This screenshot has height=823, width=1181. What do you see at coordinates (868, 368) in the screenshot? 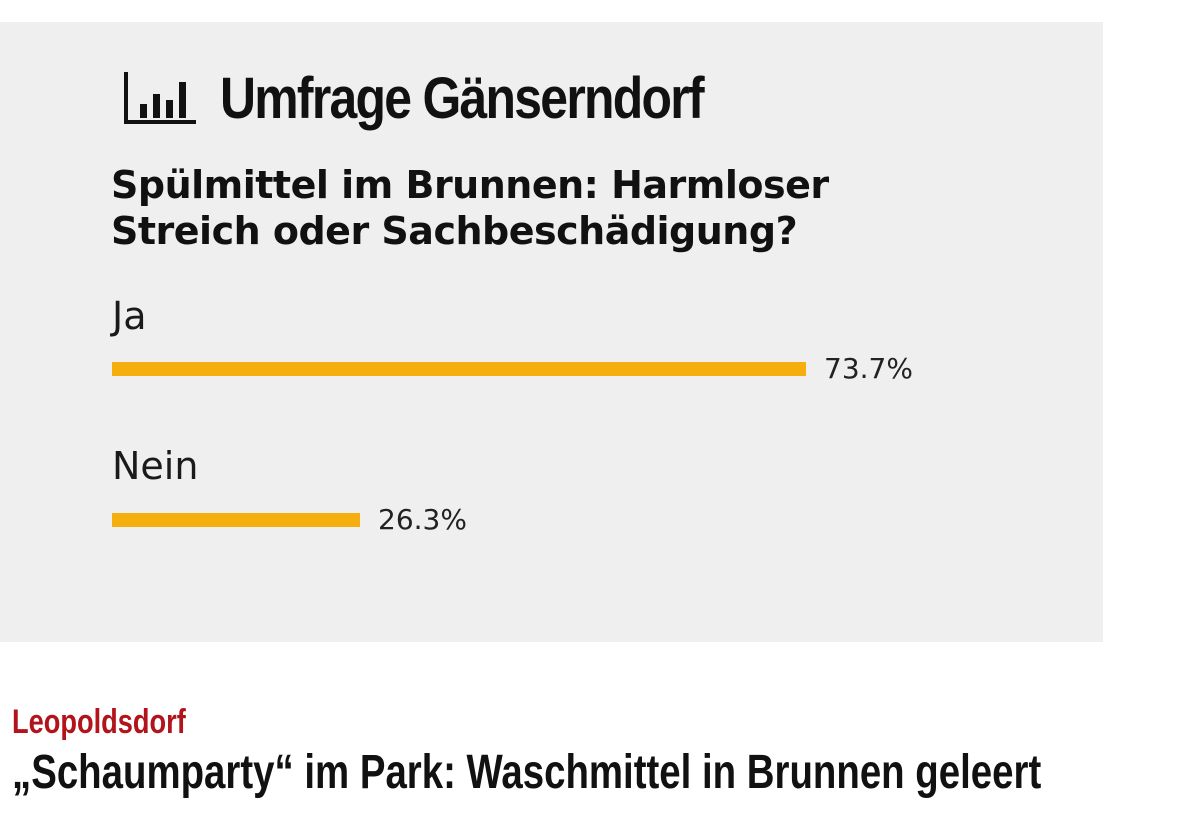
I see `poll-option-percent-ja: 73.7%` at bounding box center [868, 368].